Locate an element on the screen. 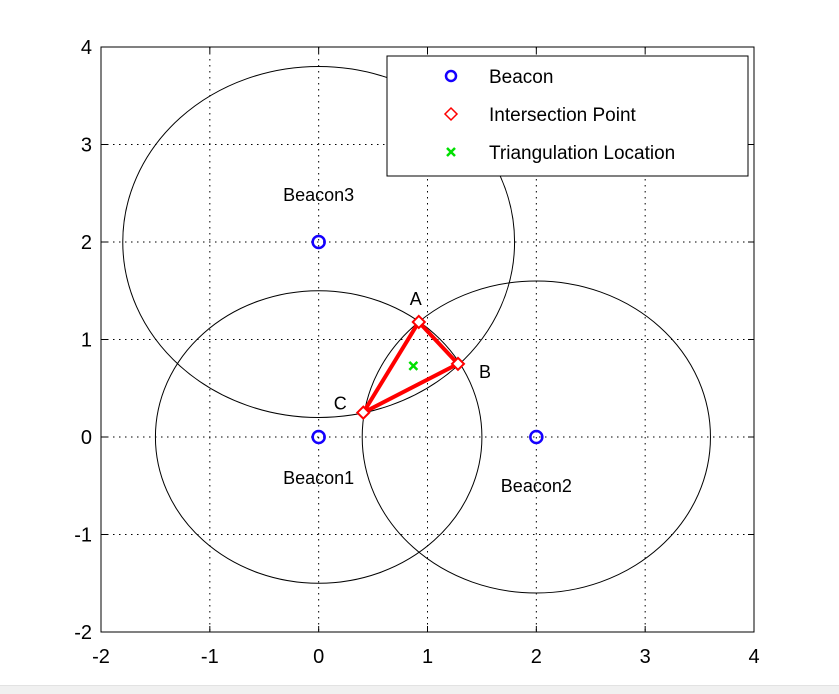  beacon-label: Beacon3 is located at coordinates (318, 195).